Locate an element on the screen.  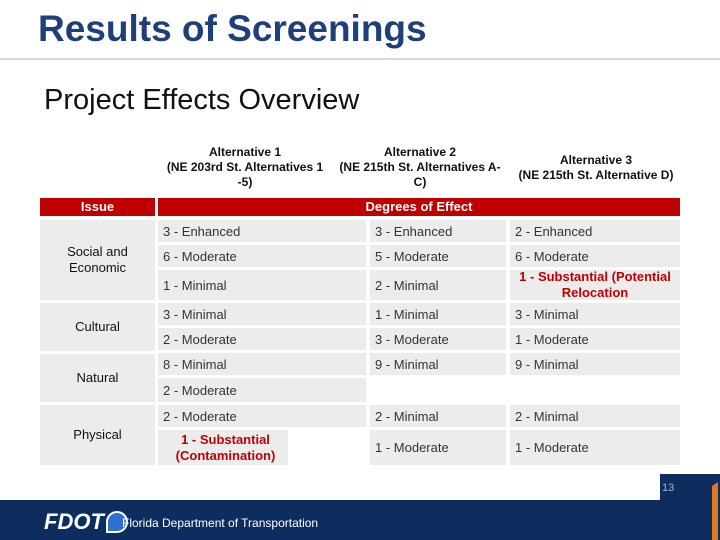
cell-alt2: 3 - Enhanced is located at coordinates (438, 231).